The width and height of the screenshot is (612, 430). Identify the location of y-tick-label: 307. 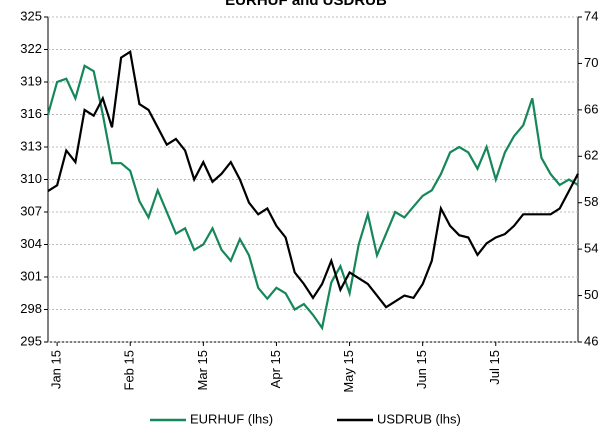
(31, 210).